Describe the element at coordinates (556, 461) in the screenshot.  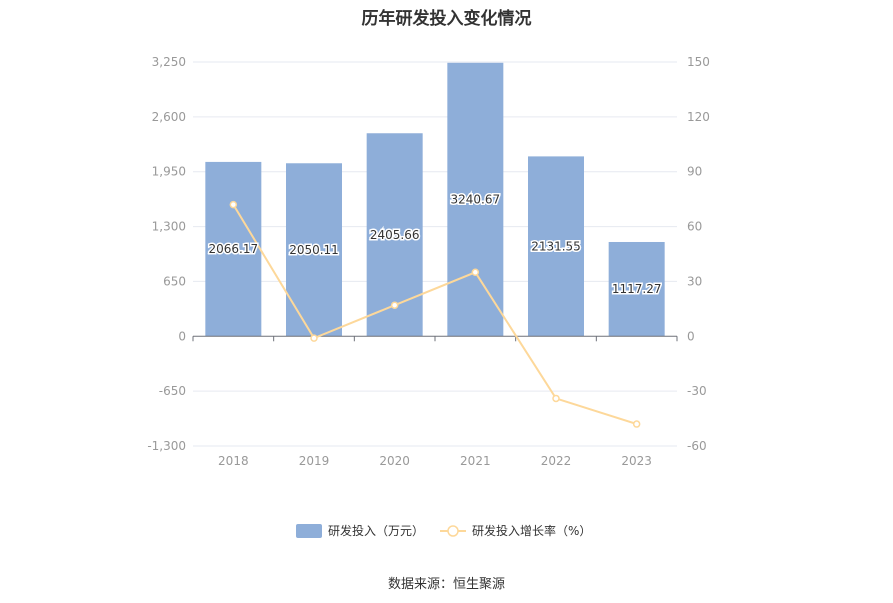
I see `x-tick-label: 2022` at that location.